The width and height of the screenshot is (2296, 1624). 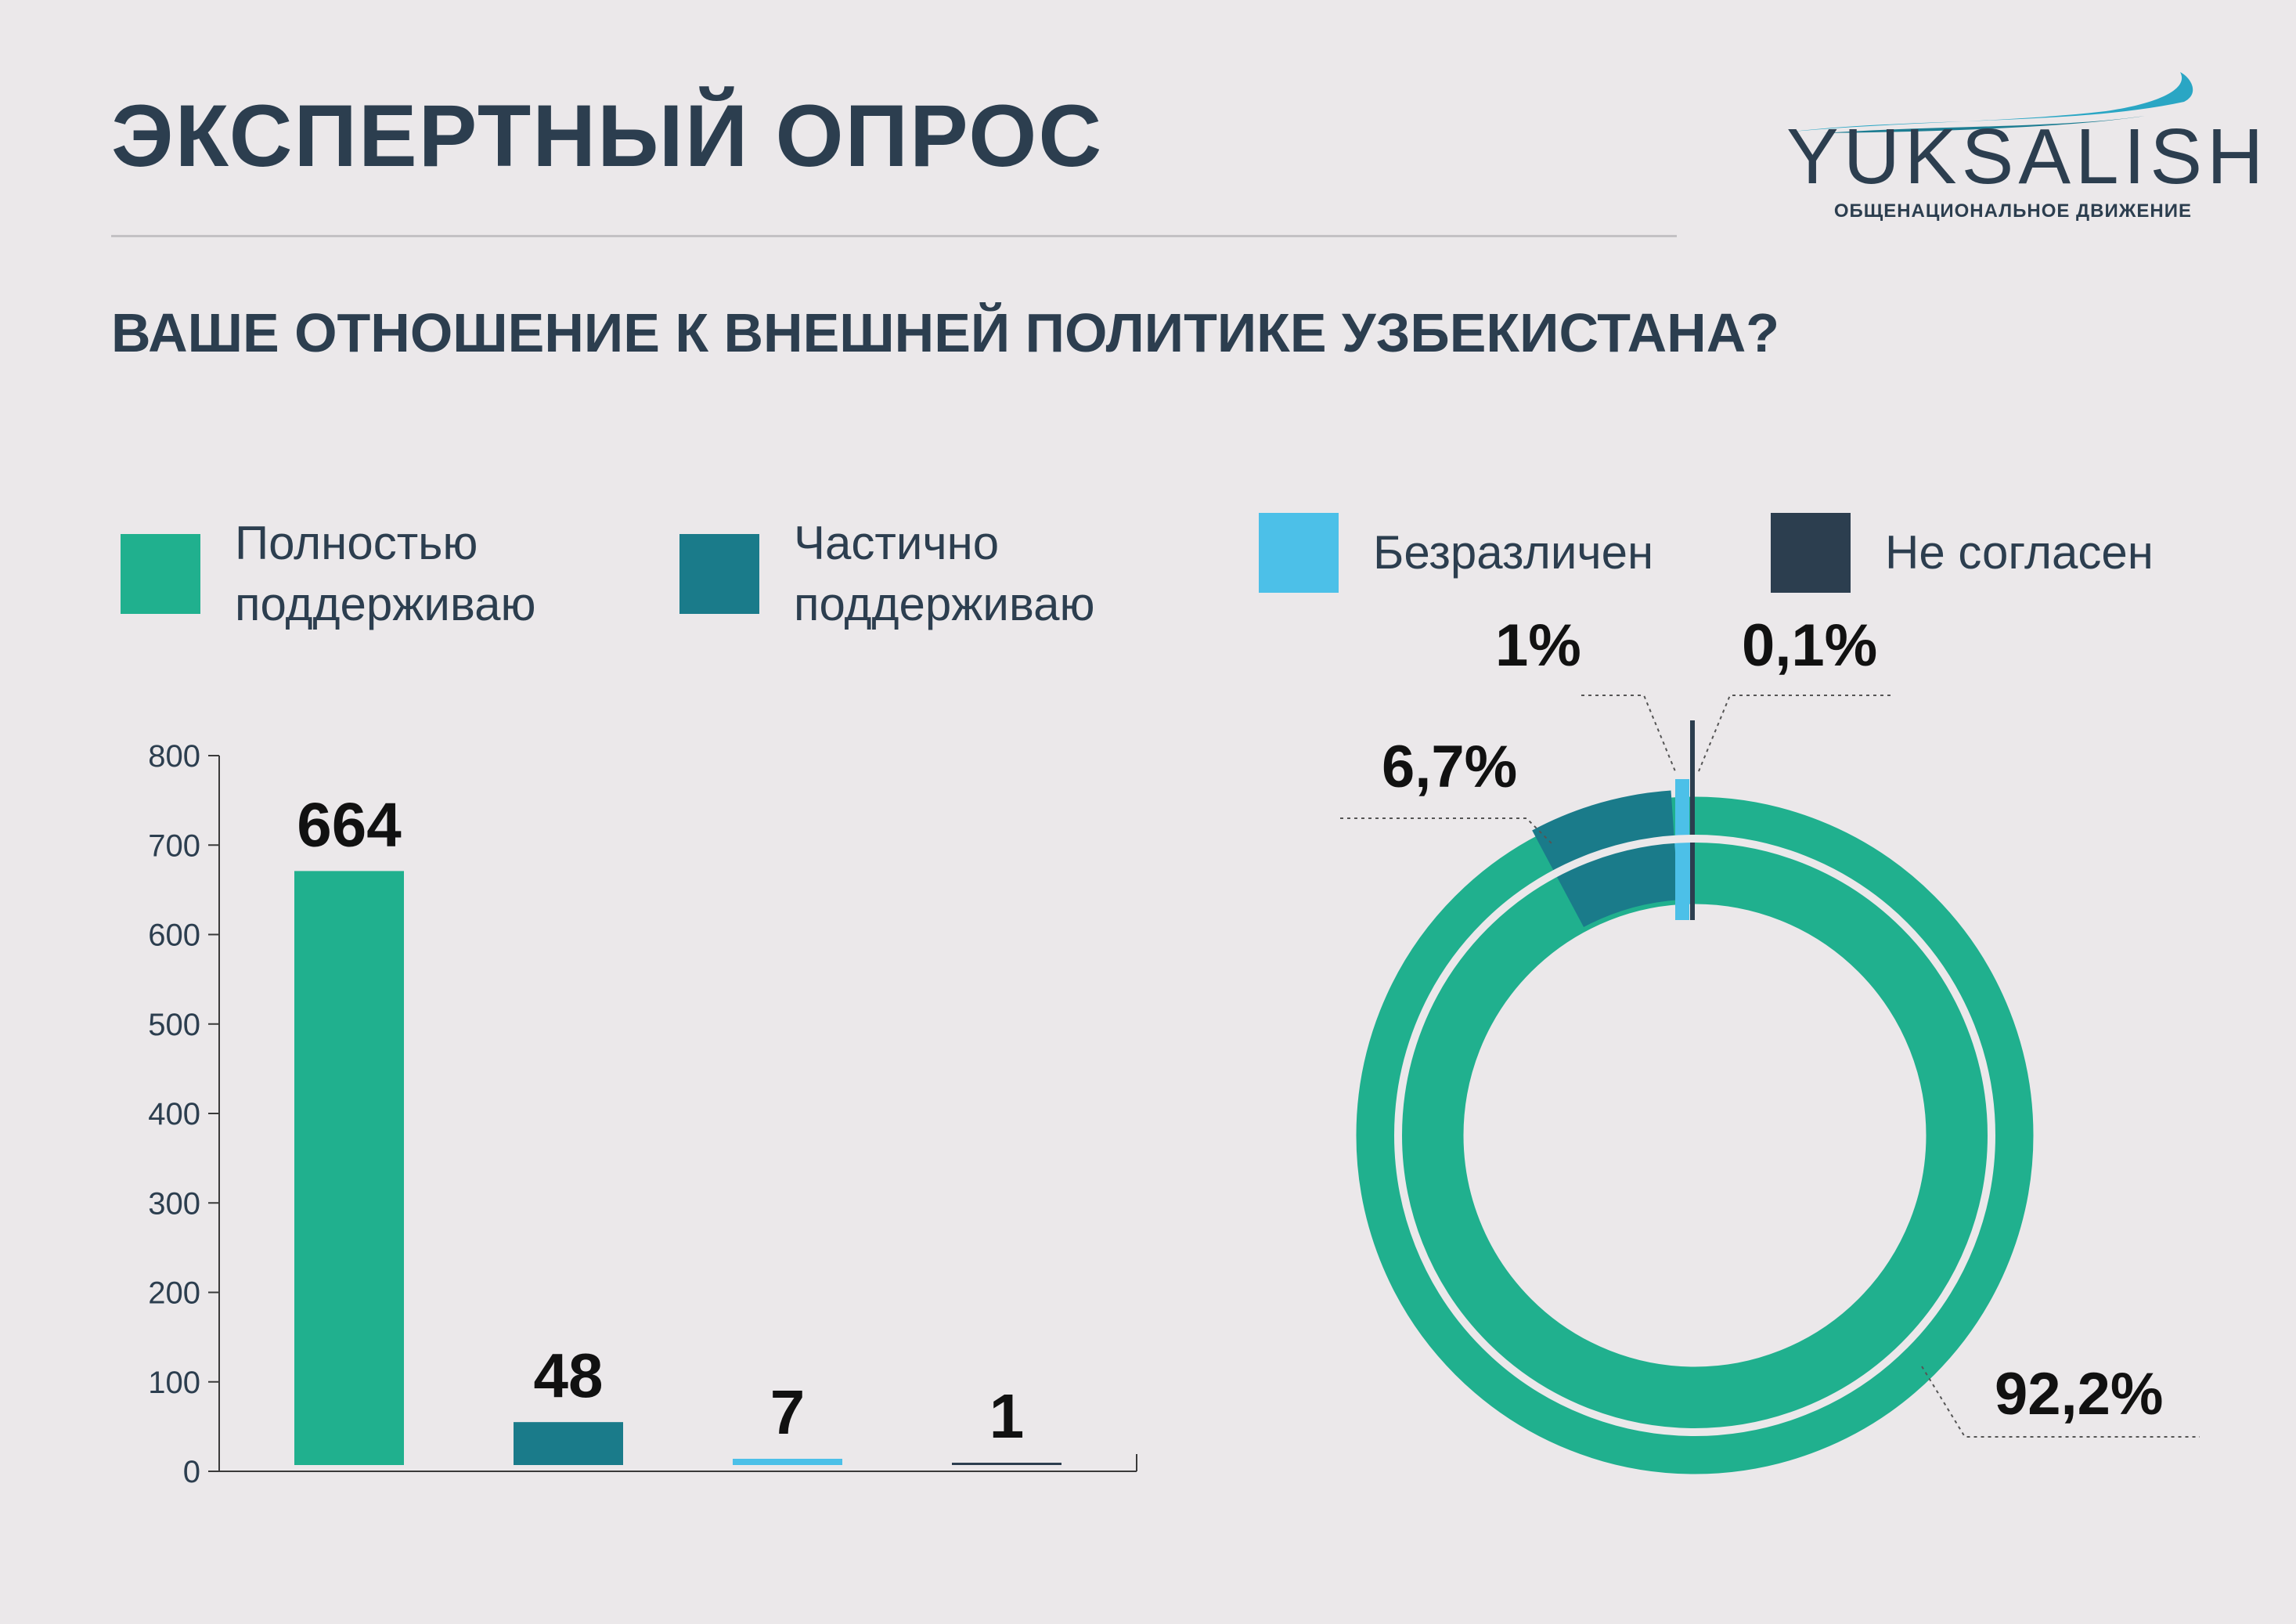 I want to click on logo-swoosh-icon, so click(x=1993, y=102).